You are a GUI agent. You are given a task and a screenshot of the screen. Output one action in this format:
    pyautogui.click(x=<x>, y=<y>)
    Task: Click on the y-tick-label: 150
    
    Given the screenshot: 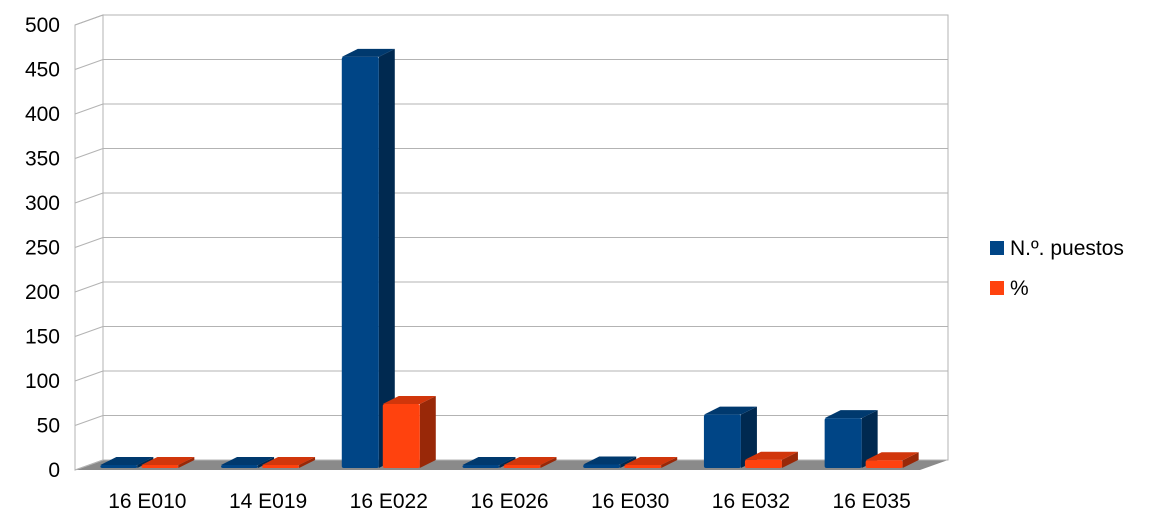 What is the action you would take?
    pyautogui.click(x=42, y=337)
    